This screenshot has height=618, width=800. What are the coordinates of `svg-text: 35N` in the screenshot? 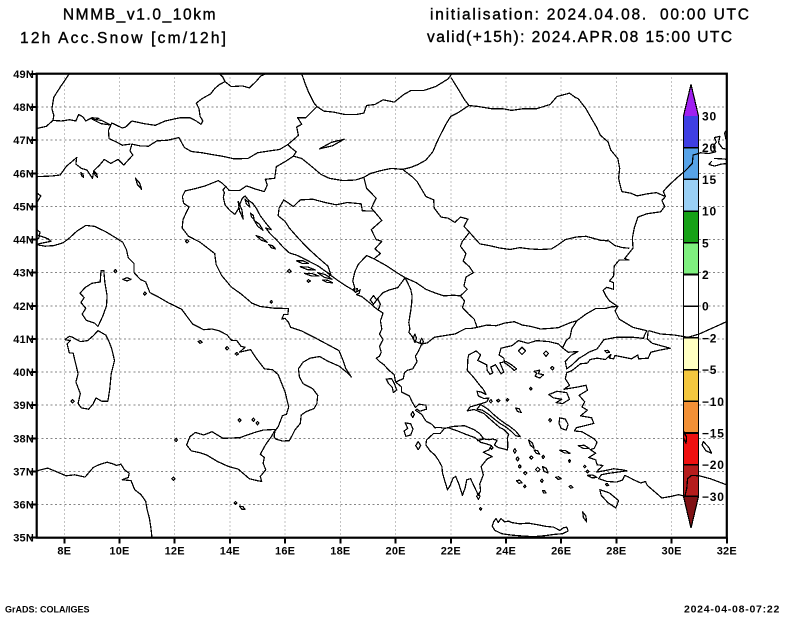 It's located at (23, 539).